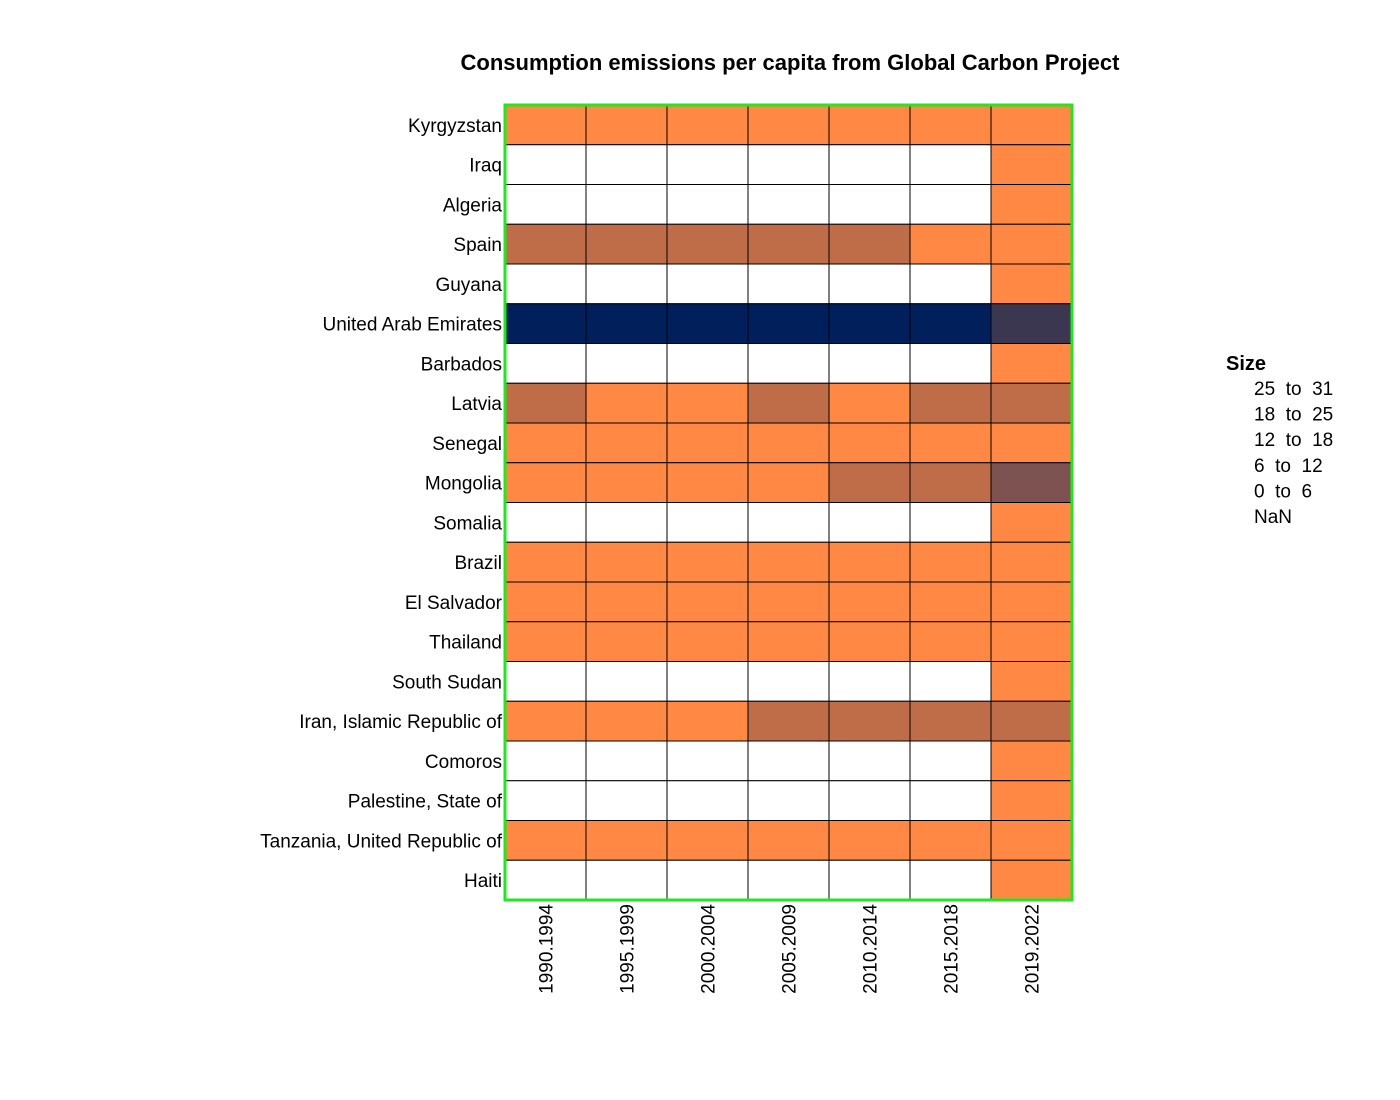 The height and width of the screenshot is (1100, 1400). I want to click on row-label: Comoros, so click(463, 762).